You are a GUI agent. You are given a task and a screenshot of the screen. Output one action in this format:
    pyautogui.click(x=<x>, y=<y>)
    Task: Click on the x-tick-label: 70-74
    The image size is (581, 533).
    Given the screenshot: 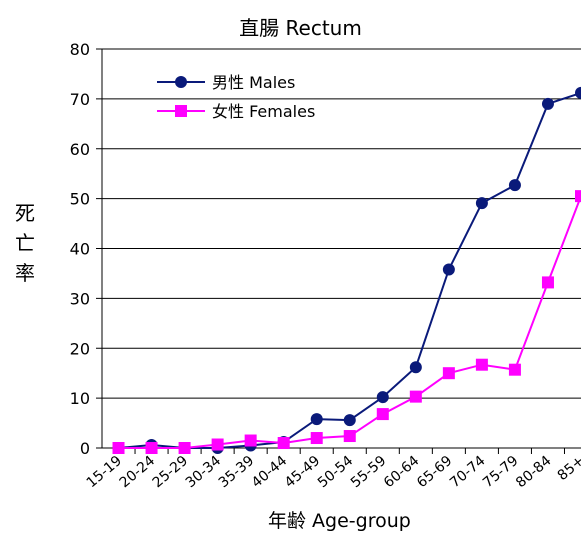 What is the action you would take?
    pyautogui.click(x=468, y=472)
    